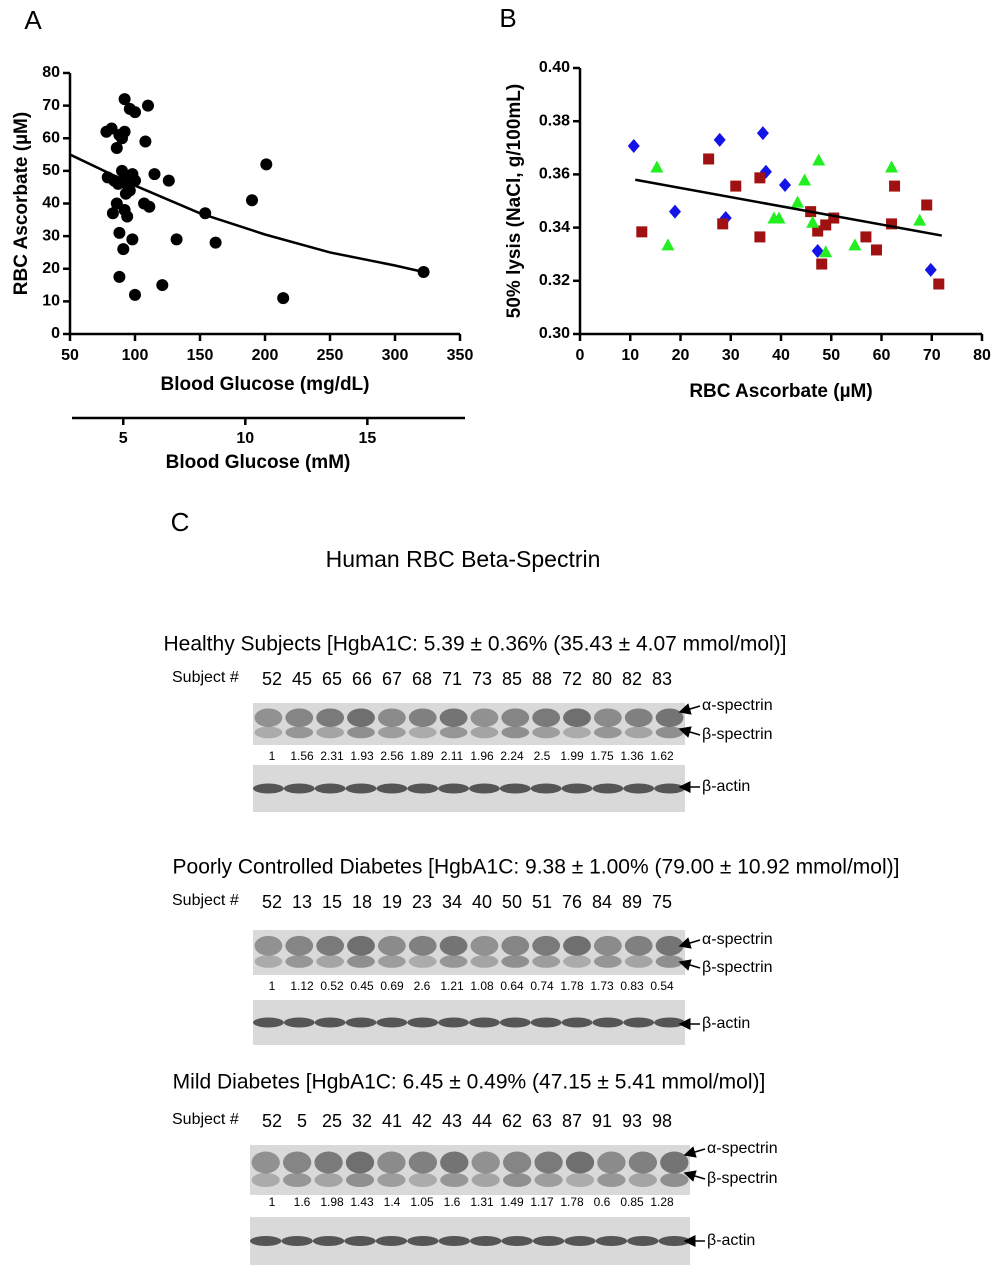  Describe the element at coordinates (580, 355) in the screenshot. I see `x-tick-label: 0` at that location.